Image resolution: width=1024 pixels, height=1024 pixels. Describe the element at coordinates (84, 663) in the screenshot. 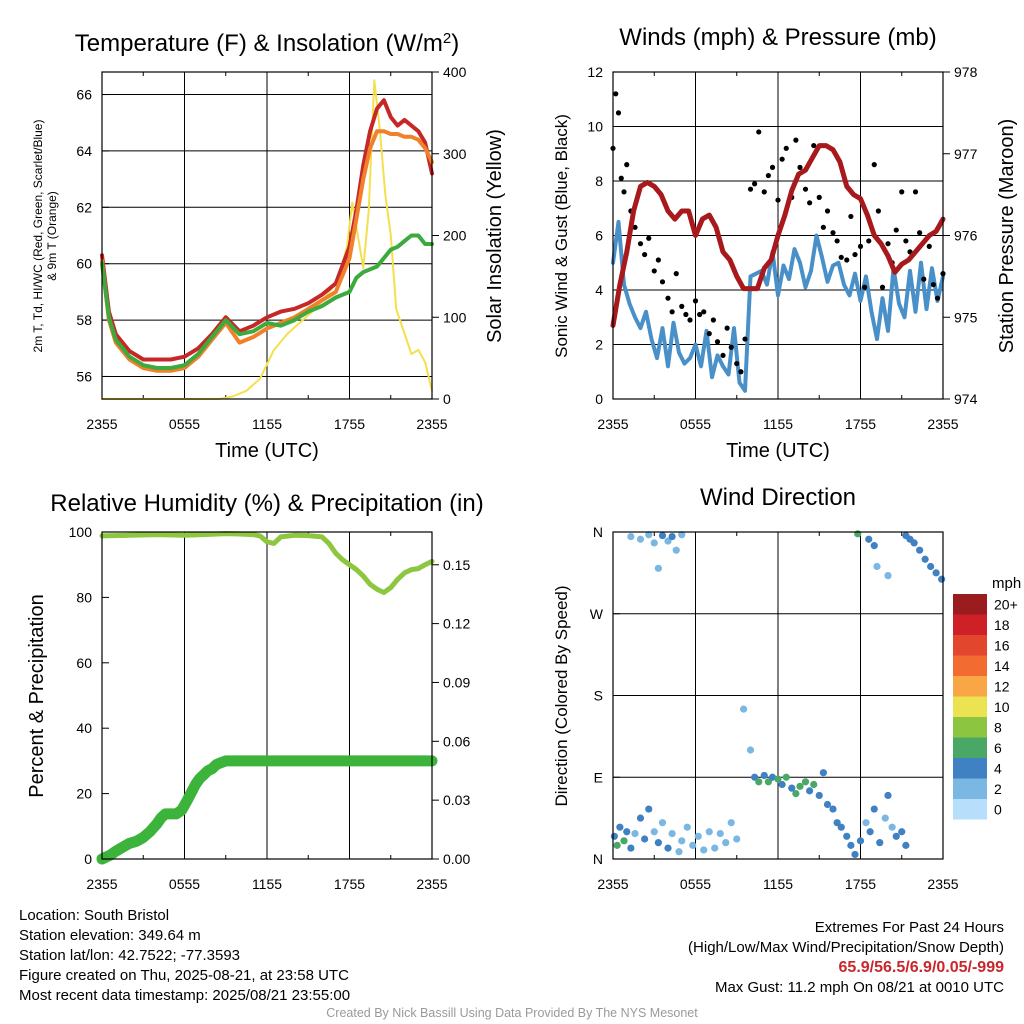

I see `humidity-y-tick-label: 60` at that location.